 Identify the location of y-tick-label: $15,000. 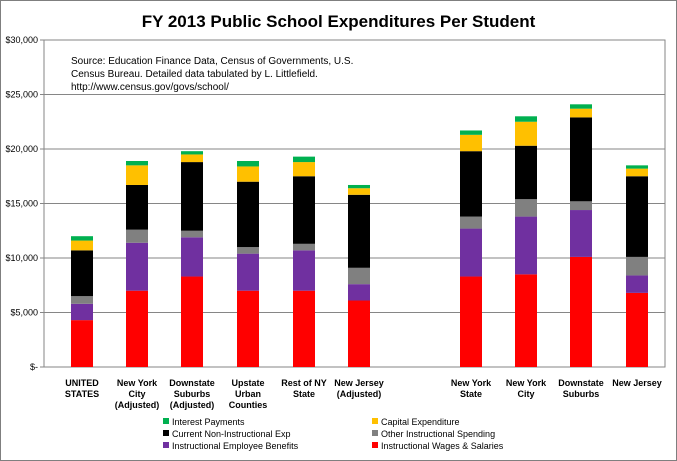
(21, 204).